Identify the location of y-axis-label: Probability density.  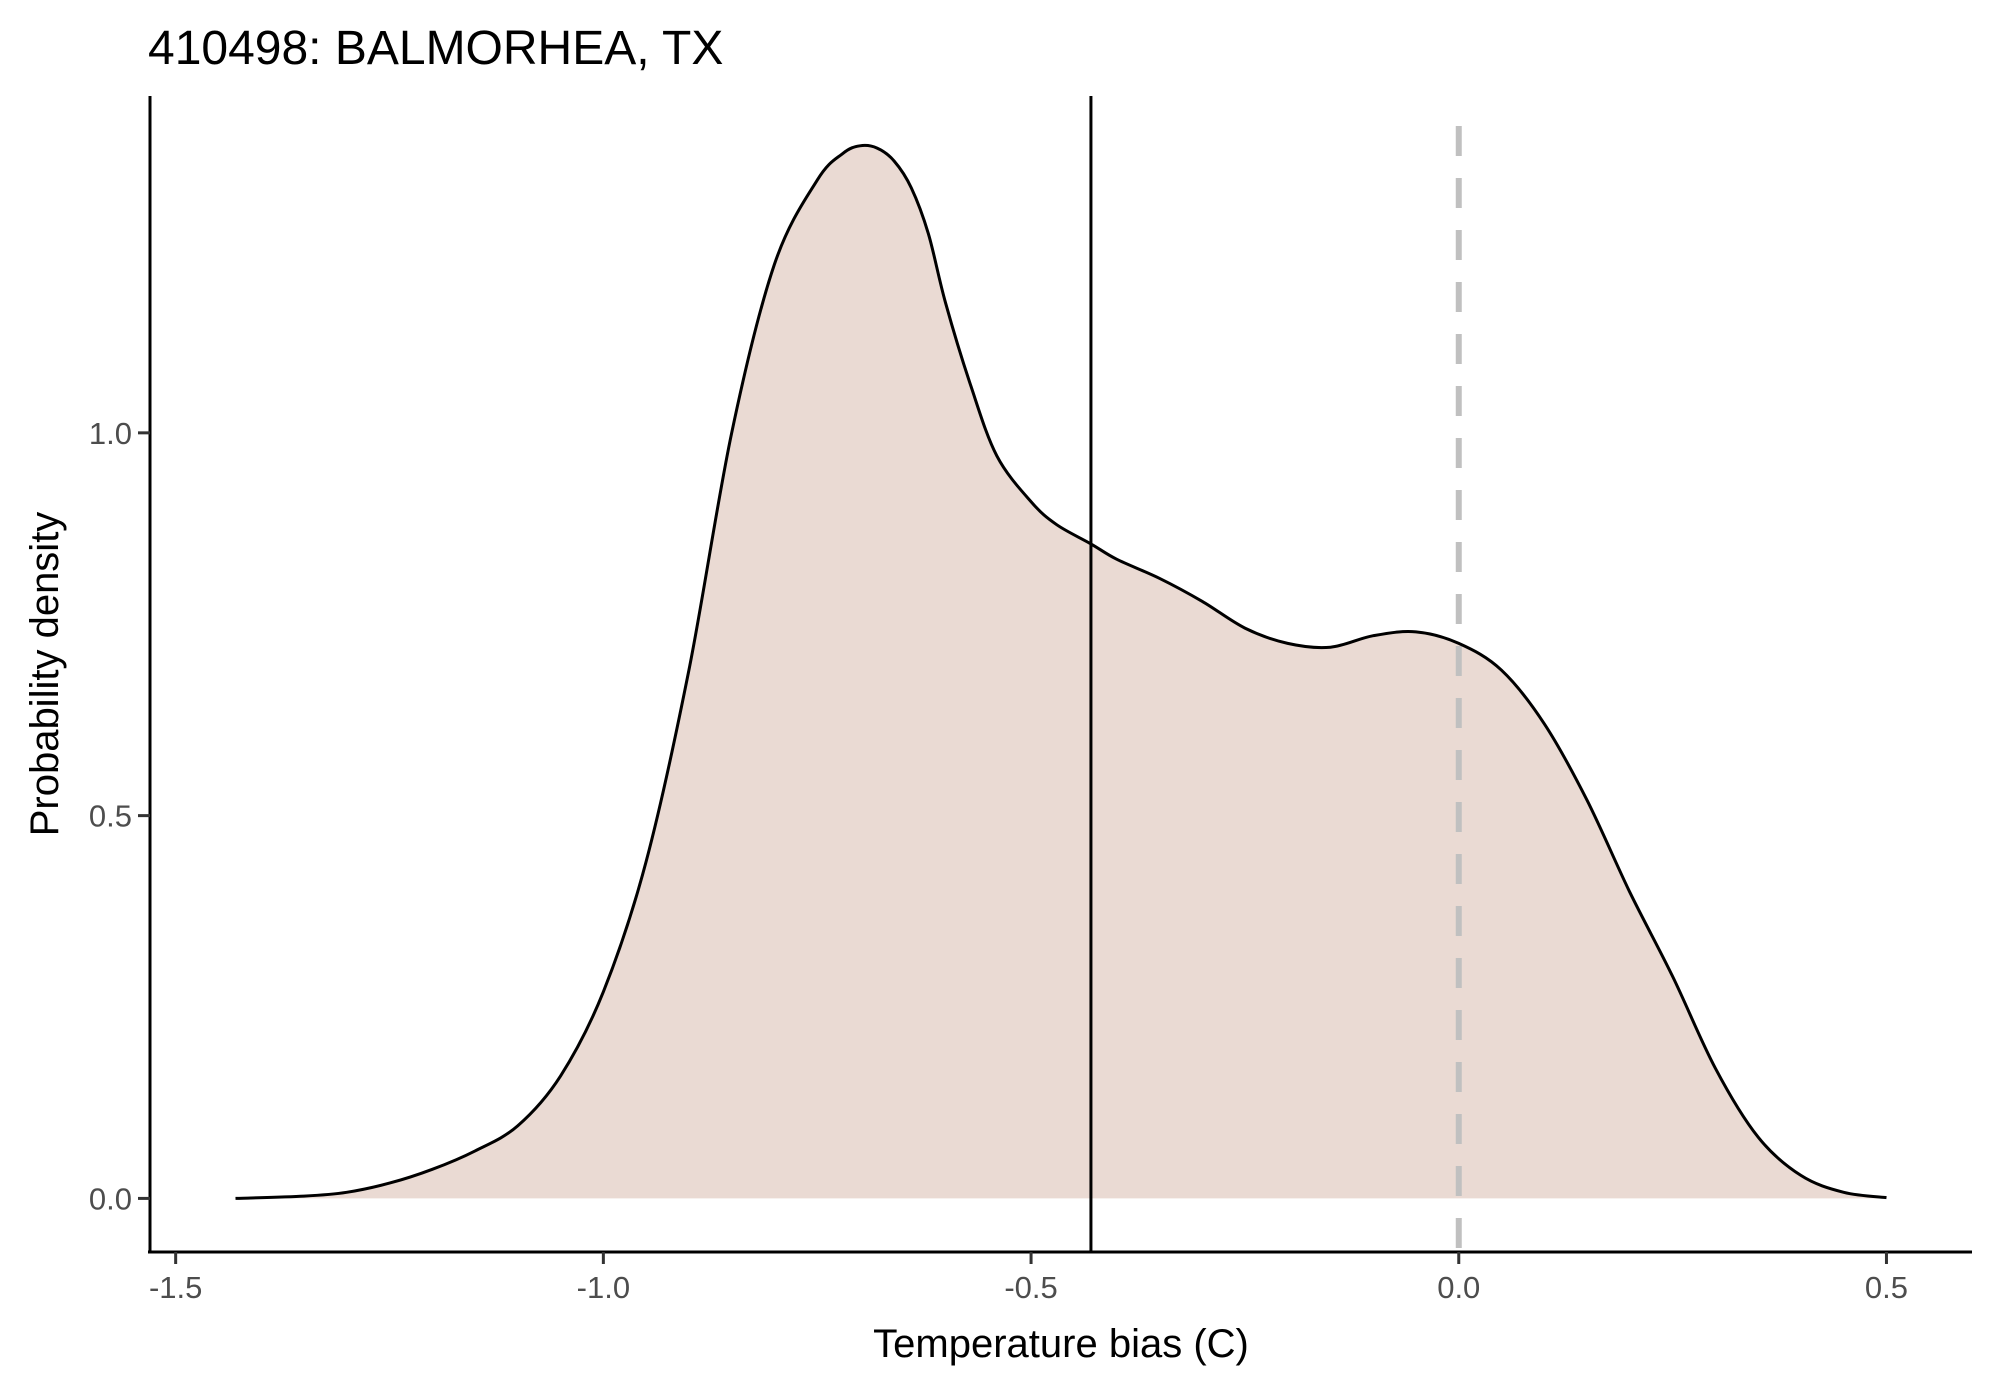
(45, 674).